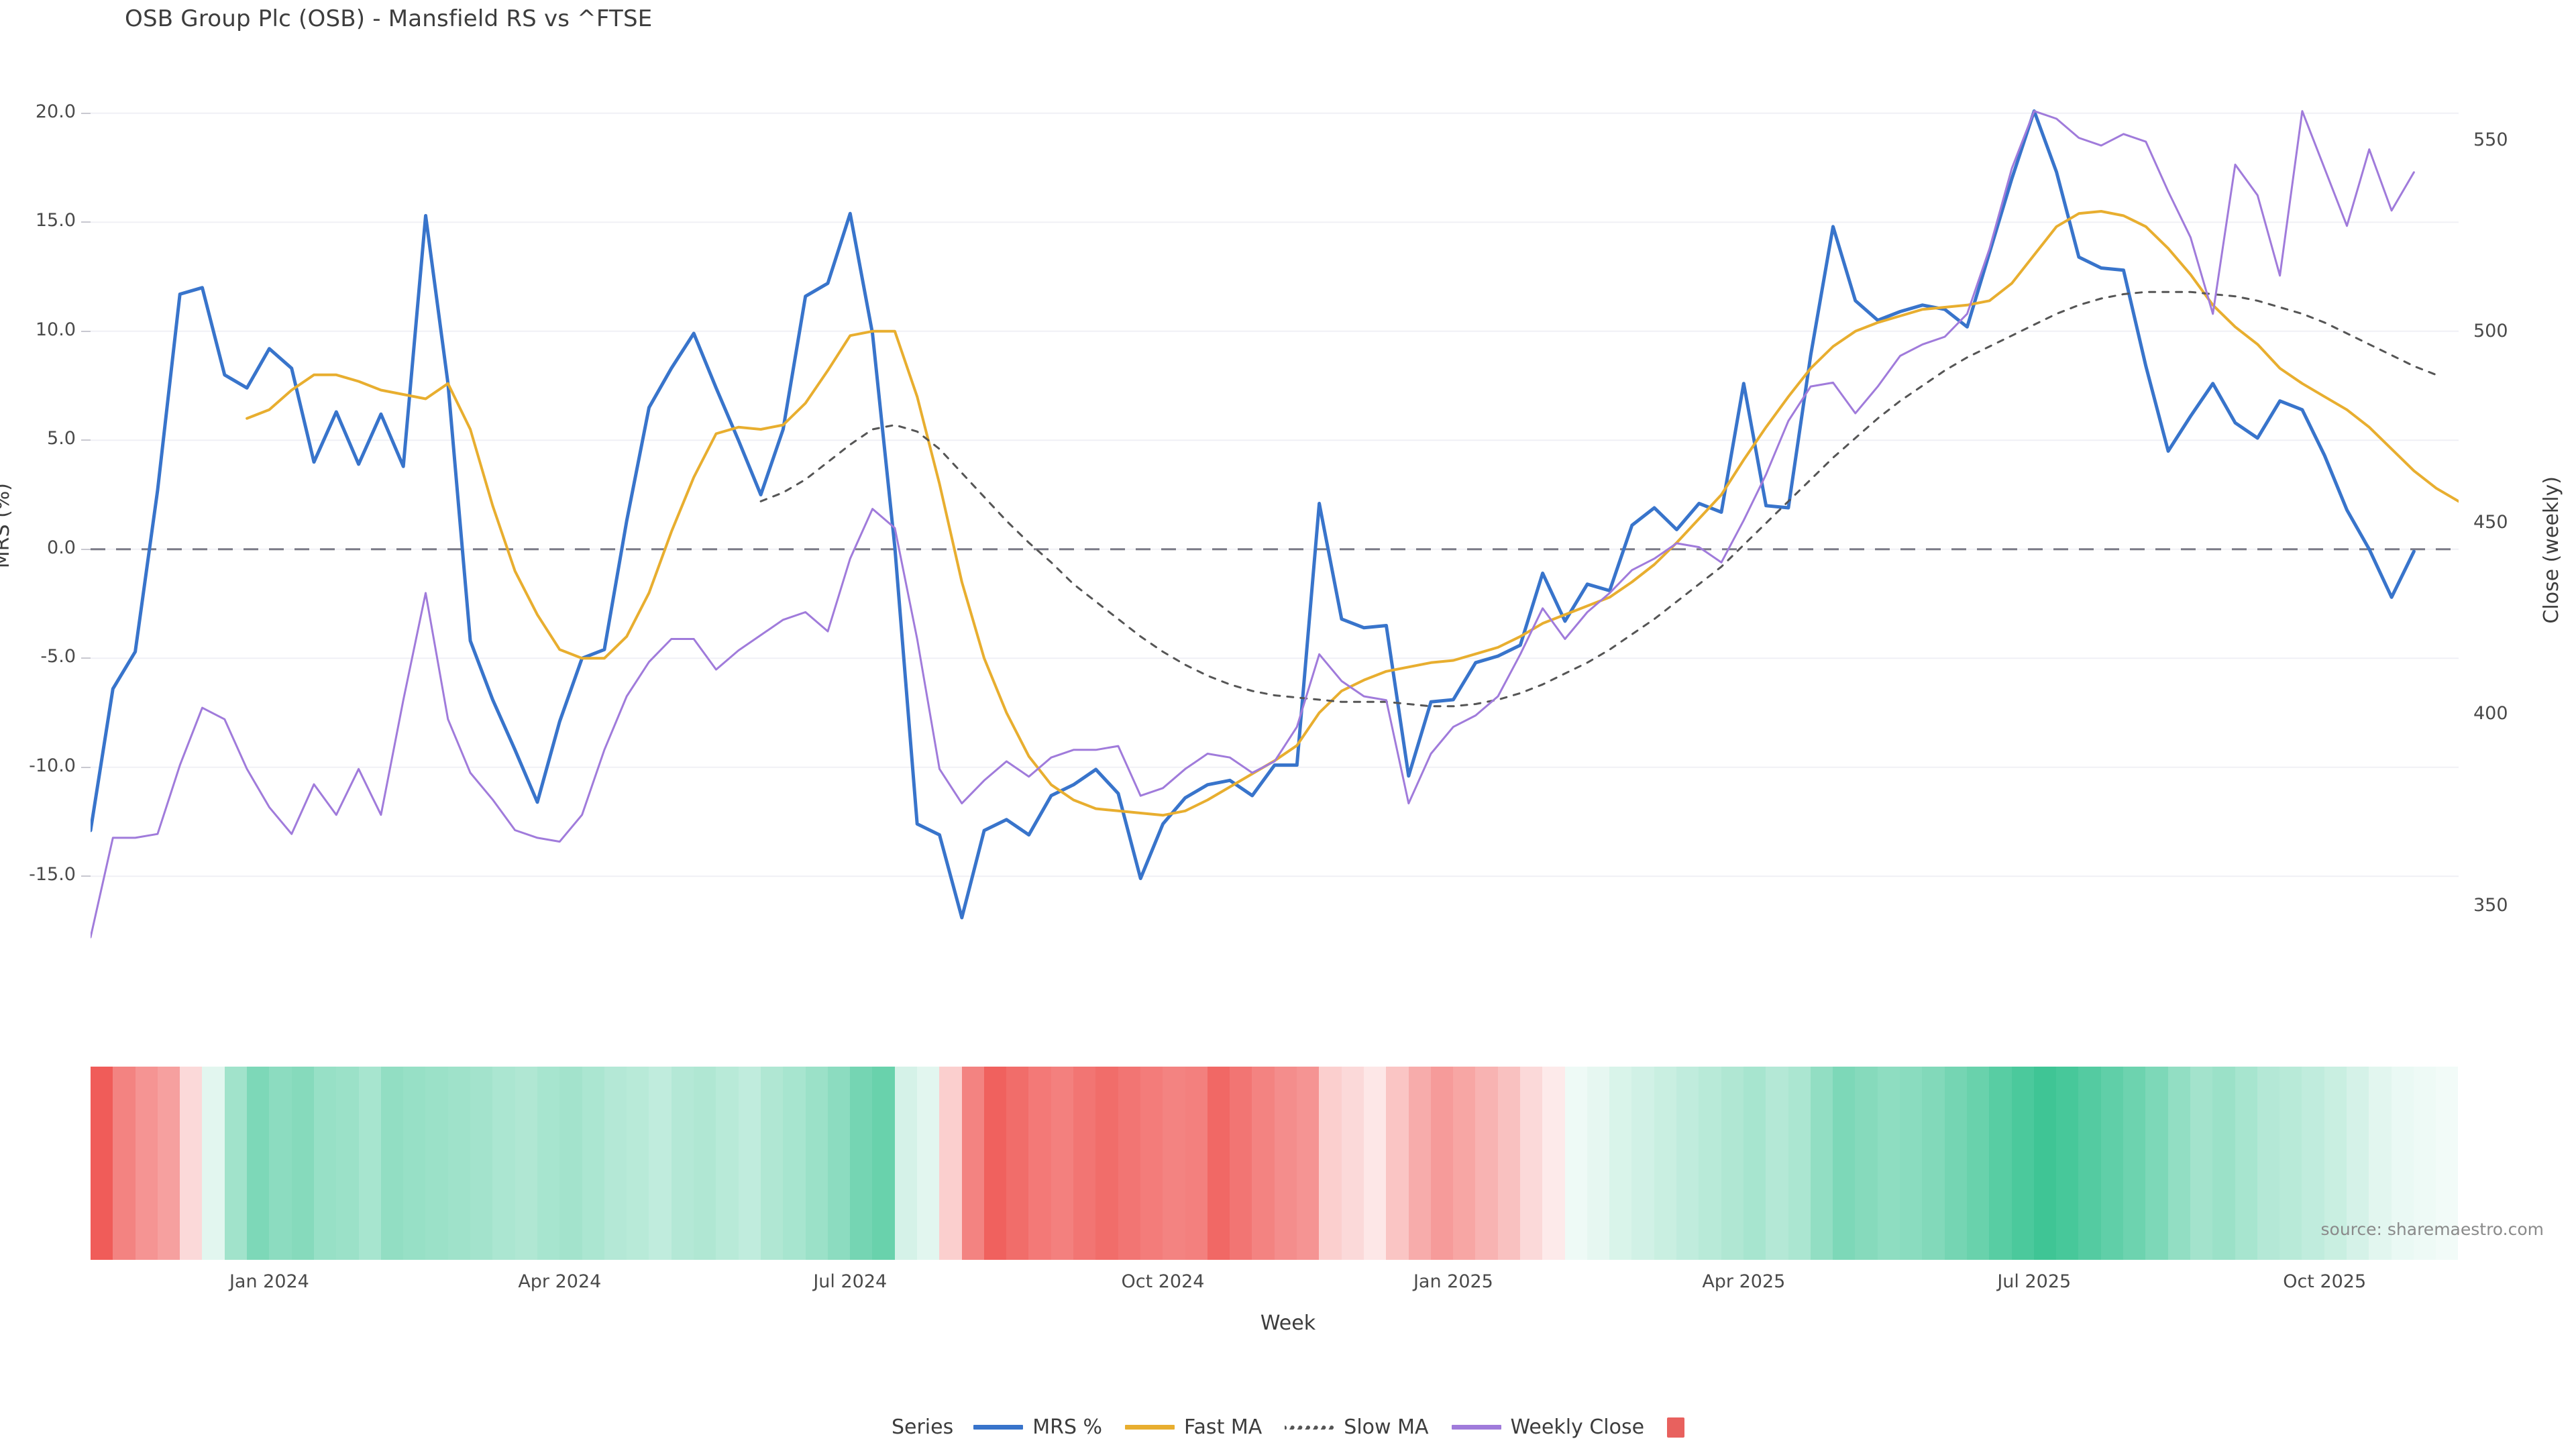 The height and width of the screenshot is (1449, 2576). I want to click on legend-item-label: Fast MA, so click(1223, 1427).